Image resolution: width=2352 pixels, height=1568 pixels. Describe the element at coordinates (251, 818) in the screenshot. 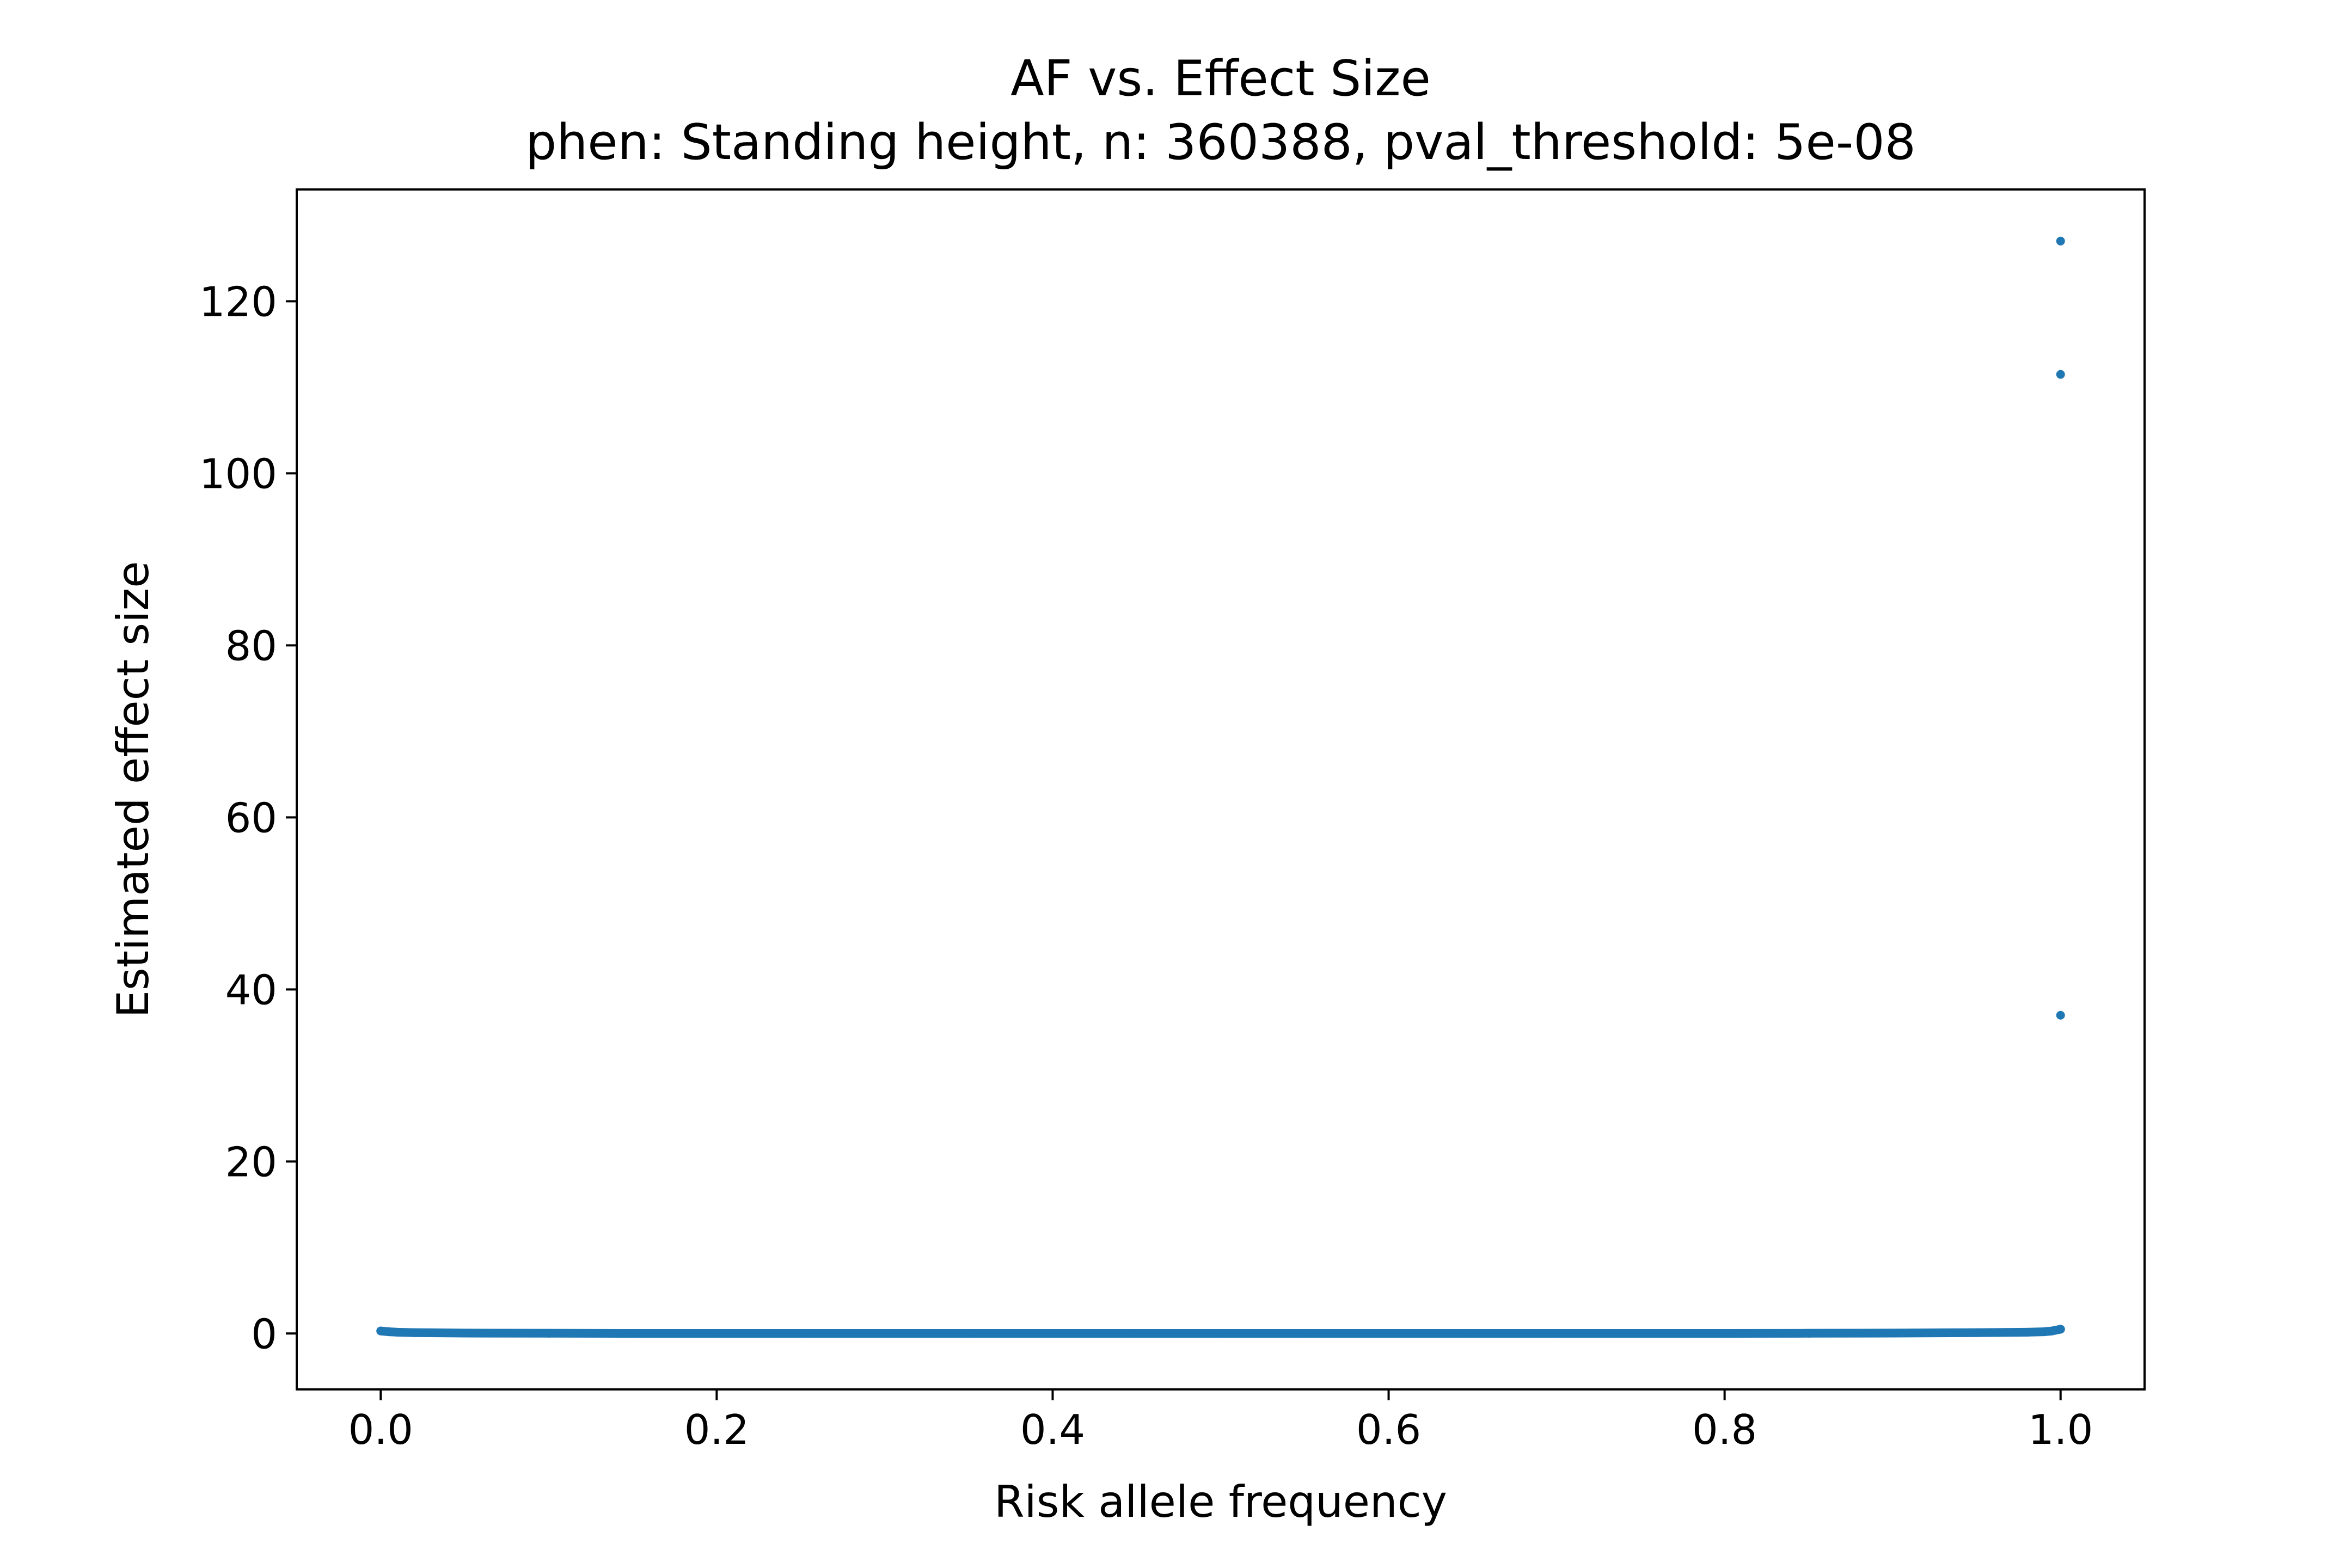

I see `y-tick-label: 60` at that location.